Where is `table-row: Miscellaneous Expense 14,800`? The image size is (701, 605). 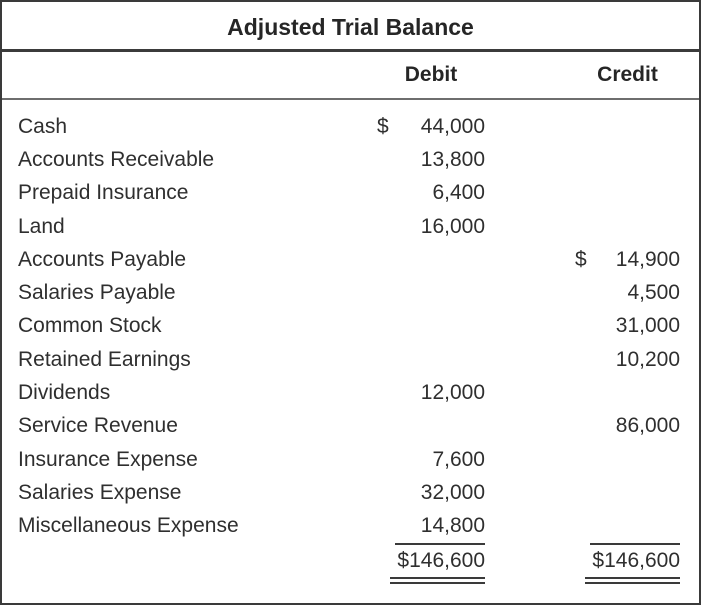 table-row: Miscellaneous Expense 14,800 is located at coordinates (350, 526).